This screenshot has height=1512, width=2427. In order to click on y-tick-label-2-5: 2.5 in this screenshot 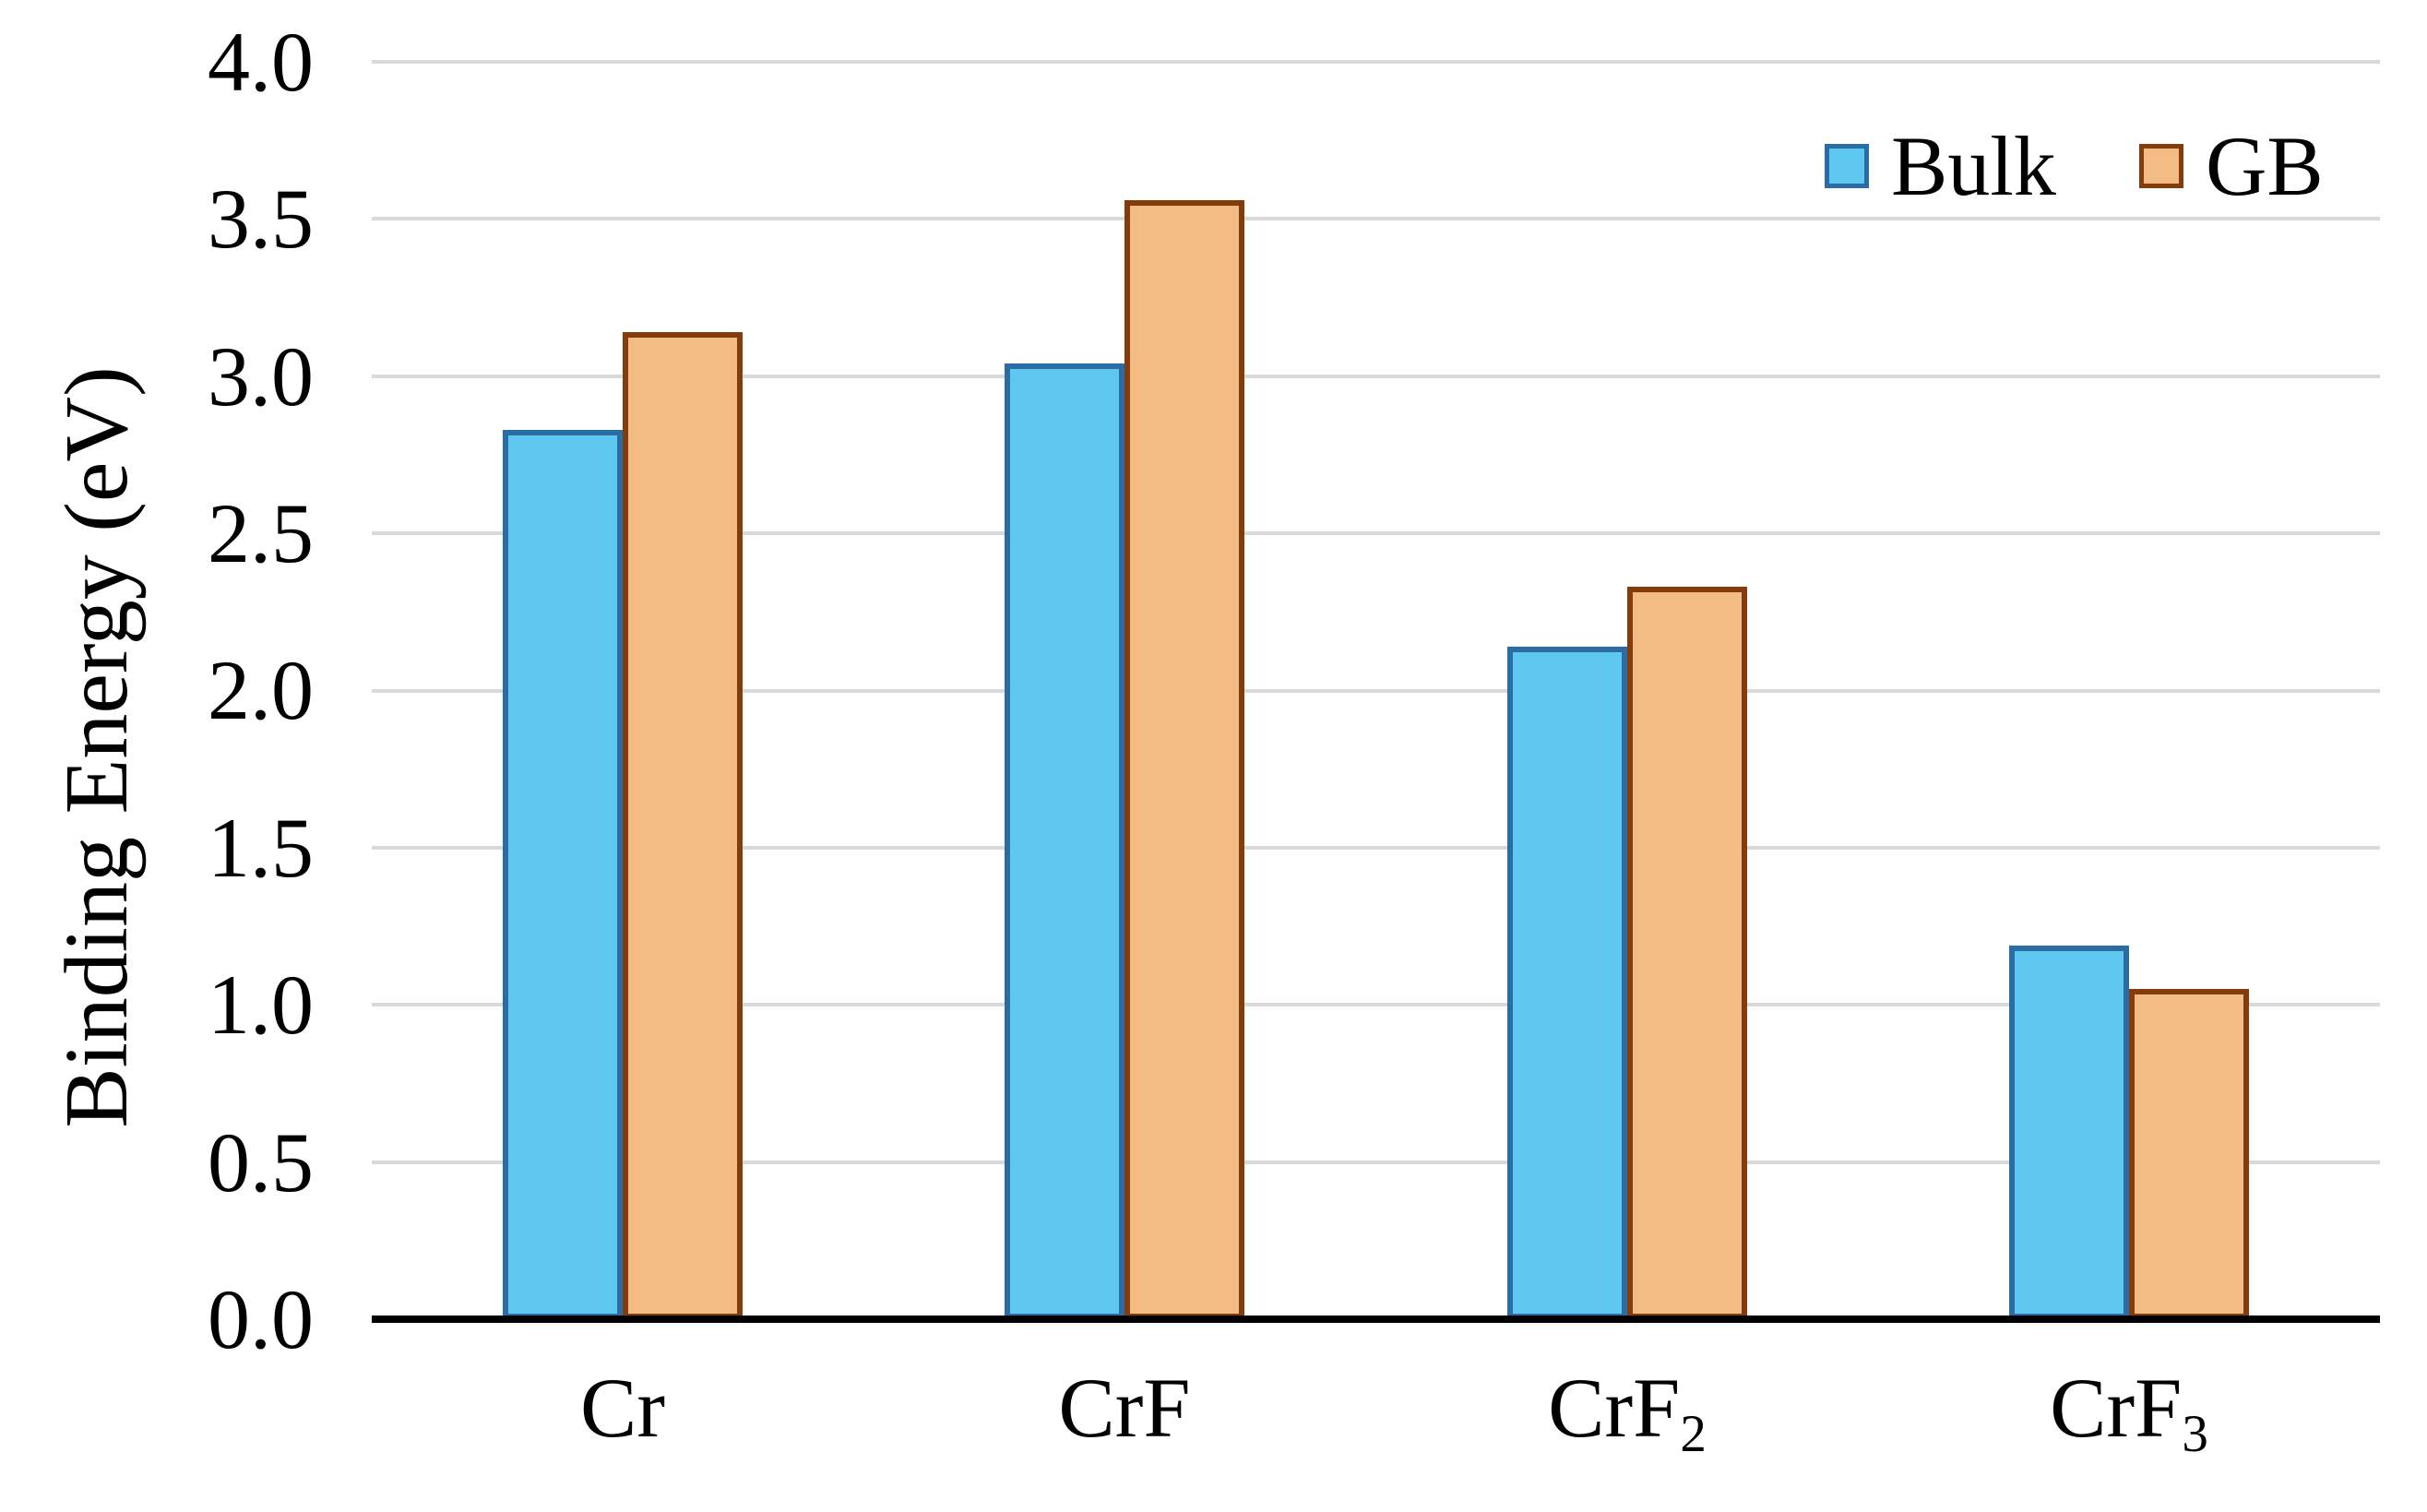, I will do `click(261, 533)`.